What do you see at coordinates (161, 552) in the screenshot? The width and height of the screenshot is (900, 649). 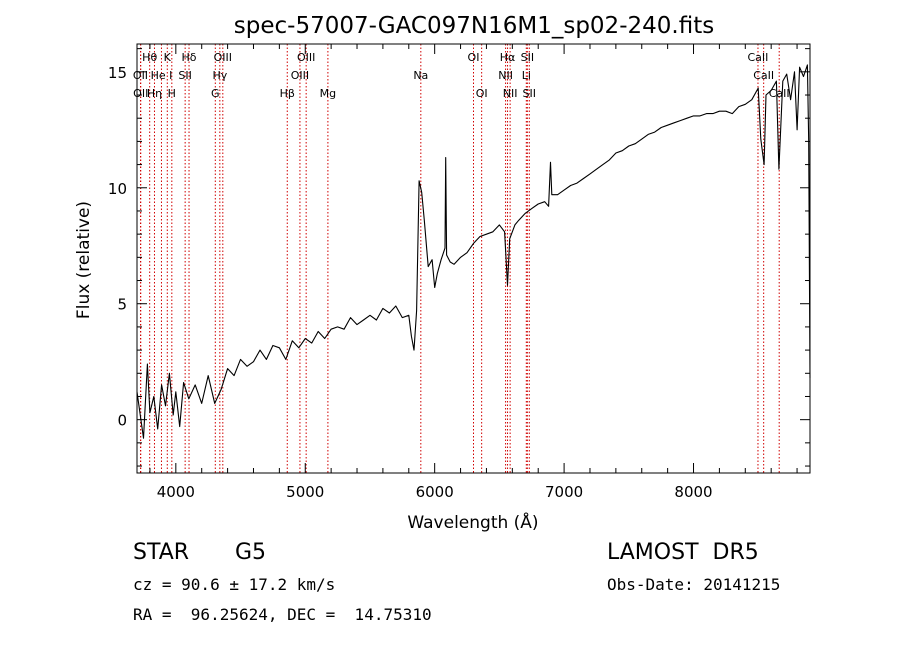 I see `object-class: STAR` at bounding box center [161, 552].